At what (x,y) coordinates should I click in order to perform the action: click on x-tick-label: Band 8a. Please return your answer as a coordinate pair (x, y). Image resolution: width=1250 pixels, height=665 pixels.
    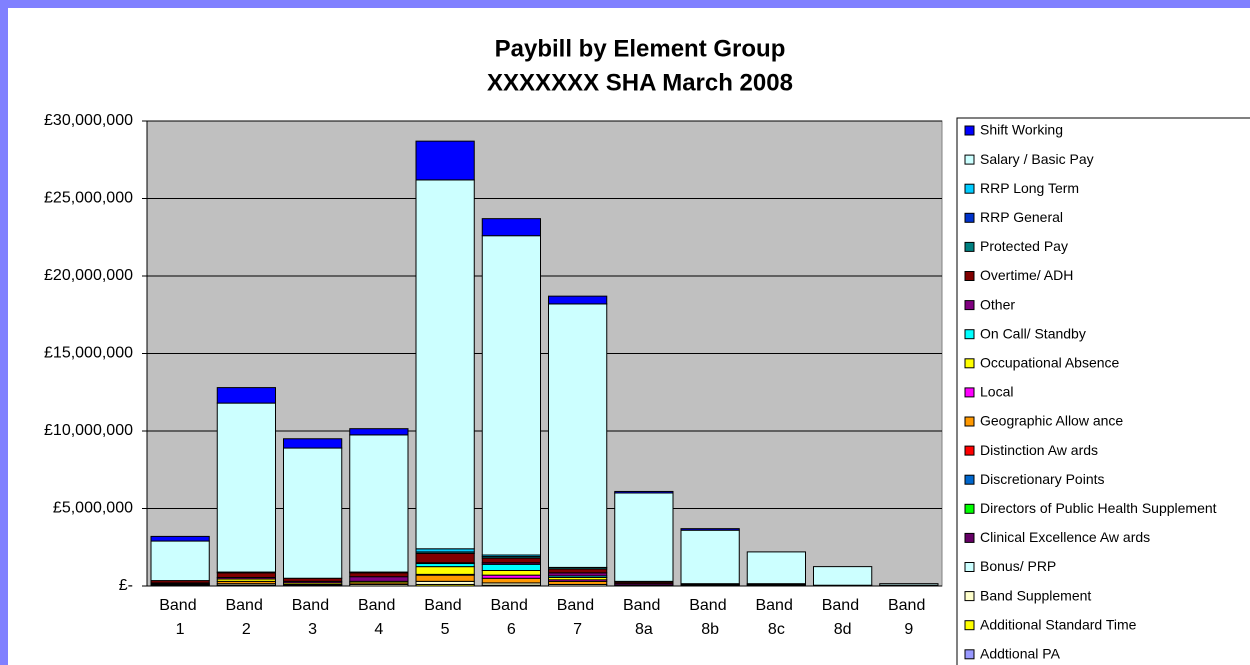
    Looking at the image, I should click on (644, 617).